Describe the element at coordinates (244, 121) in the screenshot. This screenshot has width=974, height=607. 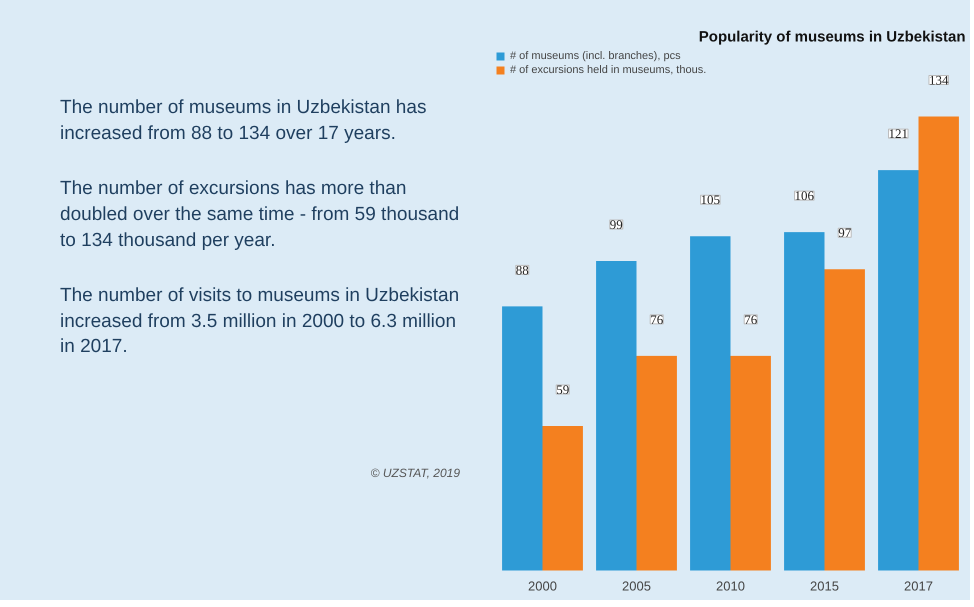
I see `text: The number of museums in Uzbekistan has increased from 88 to 134 over 17 years.` at that location.